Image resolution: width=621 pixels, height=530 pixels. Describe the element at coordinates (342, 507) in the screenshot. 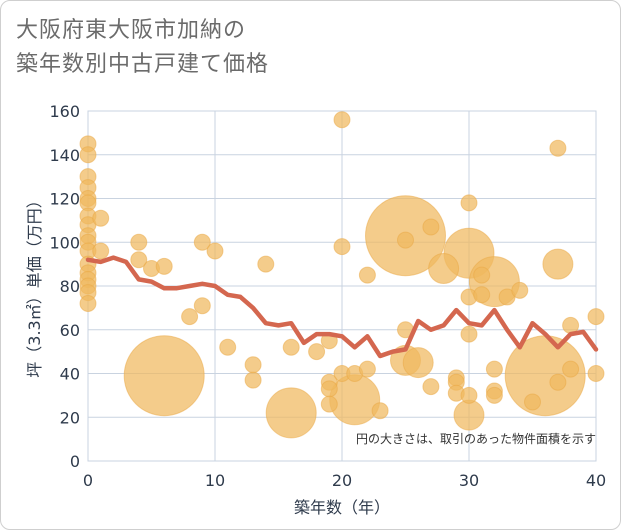

I see `x-axis-label: 築年数（年）` at that location.